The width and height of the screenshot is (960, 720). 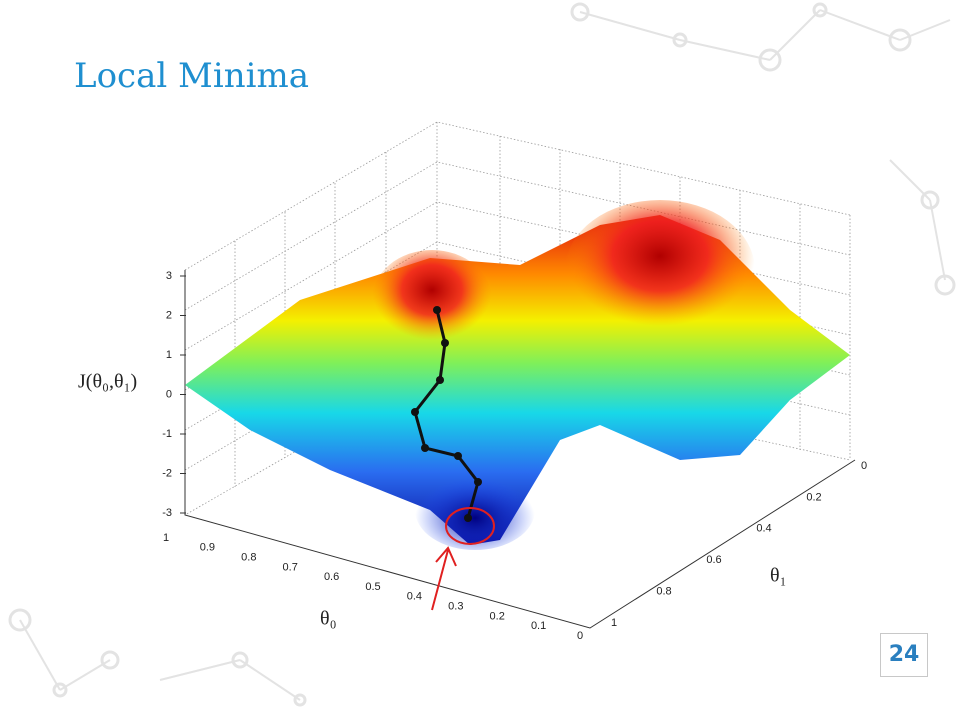 I want to click on y-tick-label: 0.8, so click(x=663, y=592).